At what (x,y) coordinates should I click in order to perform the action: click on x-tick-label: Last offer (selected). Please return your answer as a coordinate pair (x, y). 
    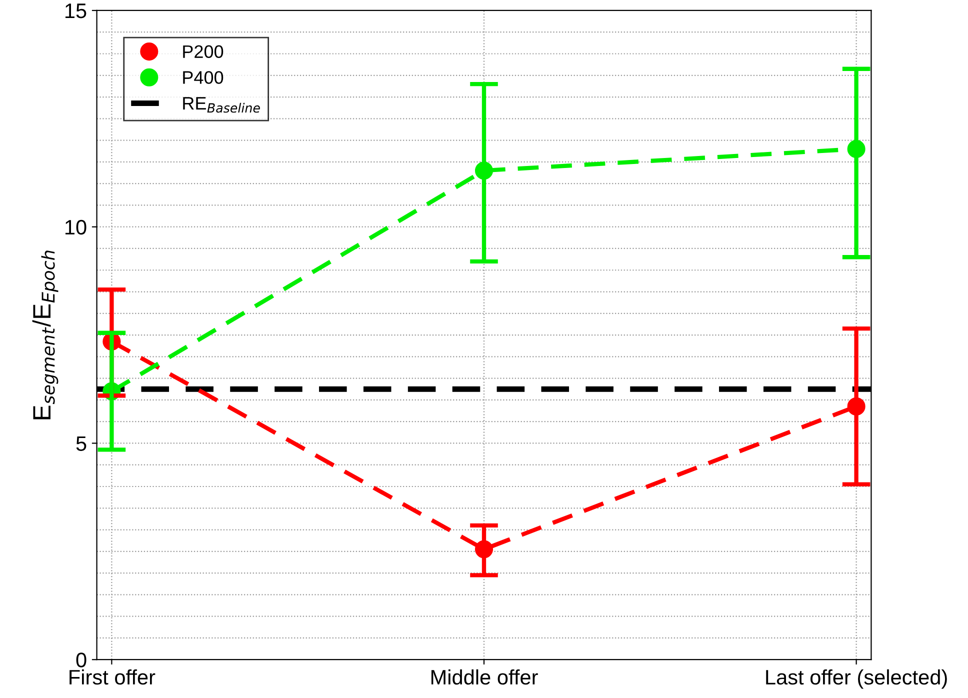
    Looking at the image, I should click on (856, 679).